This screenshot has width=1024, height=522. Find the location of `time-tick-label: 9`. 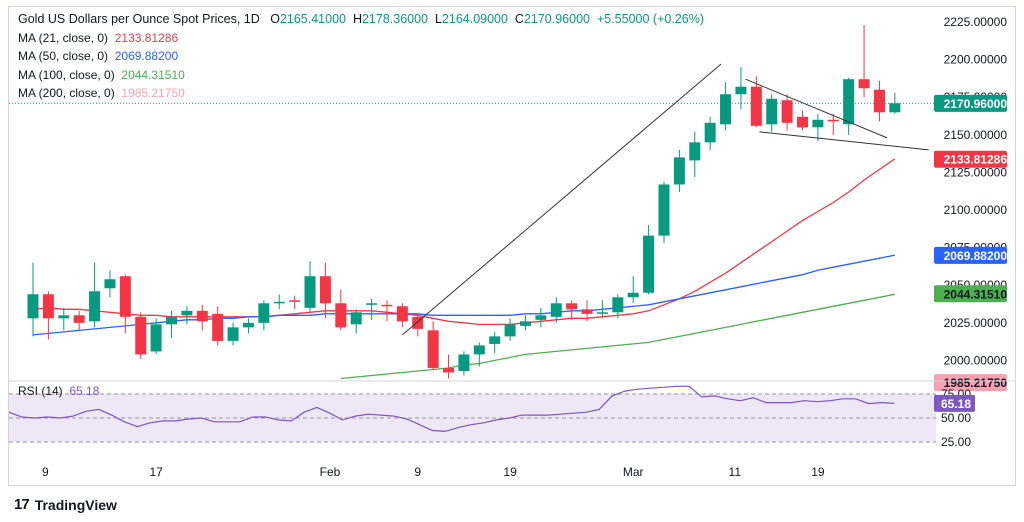

time-tick-label: 9 is located at coordinates (417, 472).